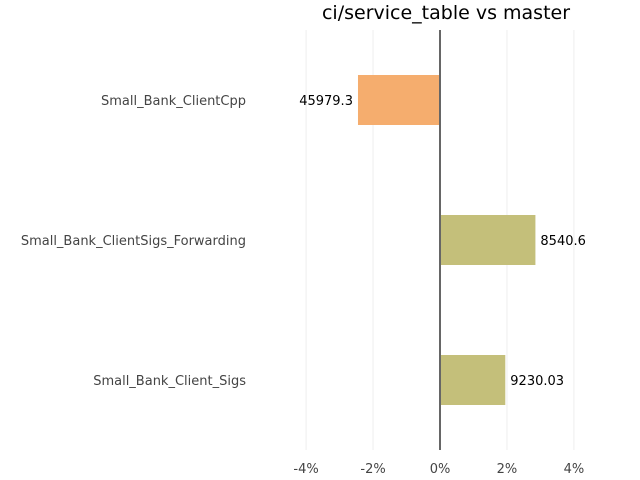  I want to click on data-label: 45979.3, so click(326, 101).